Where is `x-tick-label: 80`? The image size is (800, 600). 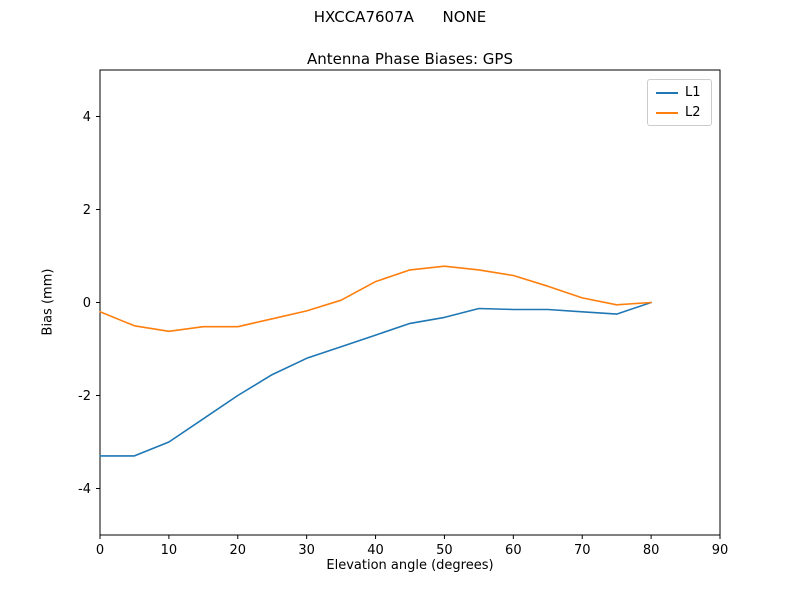 x-tick-label: 80 is located at coordinates (651, 550).